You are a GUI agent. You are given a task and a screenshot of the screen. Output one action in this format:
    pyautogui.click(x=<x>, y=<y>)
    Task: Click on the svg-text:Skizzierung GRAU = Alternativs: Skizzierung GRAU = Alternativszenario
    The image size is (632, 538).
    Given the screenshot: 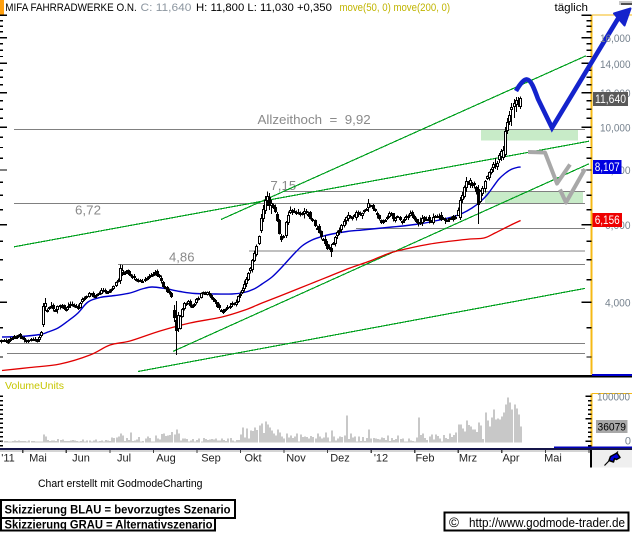 What is the action you would take?
    pyautogui.click(x=109, y=526)
    